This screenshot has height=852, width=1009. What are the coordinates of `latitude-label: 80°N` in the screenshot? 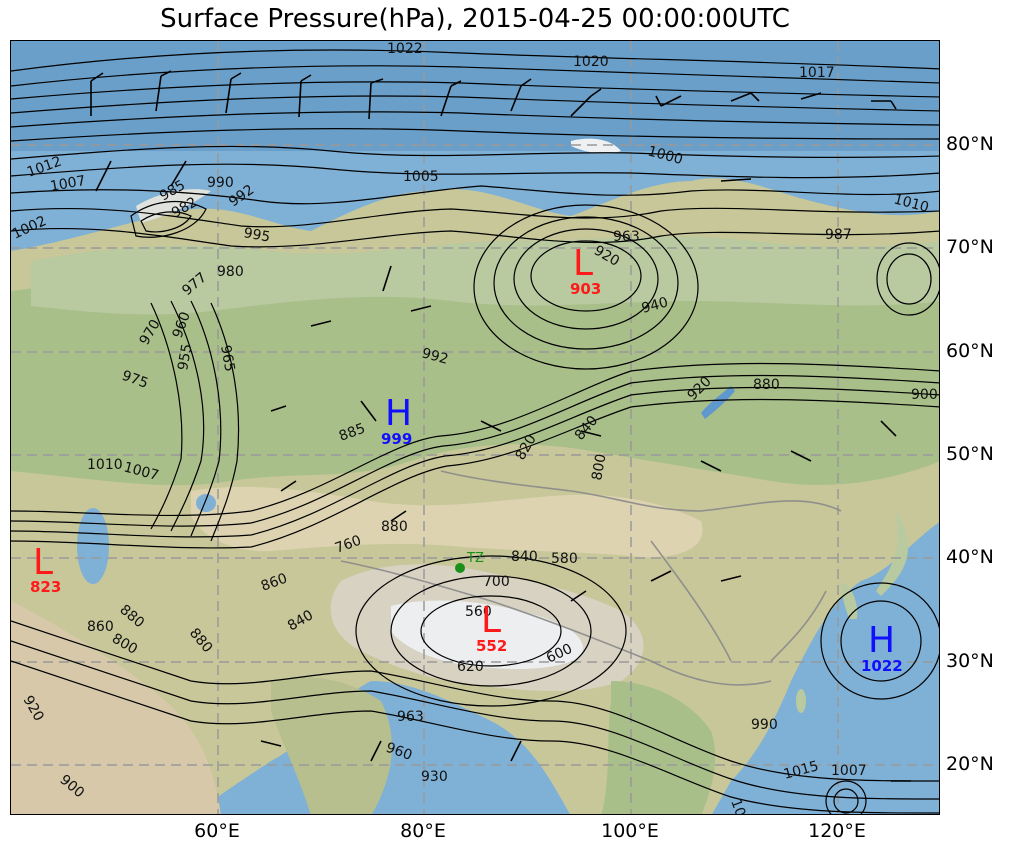 It's located at (970, 144).